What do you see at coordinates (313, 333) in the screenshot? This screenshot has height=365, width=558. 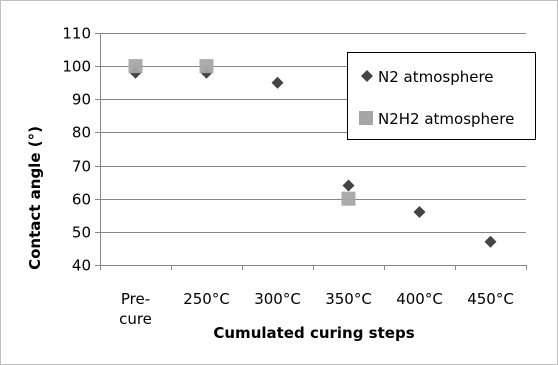 I see `x-axis-title: Cumulated curing steps` at bounding box center [313, 333].